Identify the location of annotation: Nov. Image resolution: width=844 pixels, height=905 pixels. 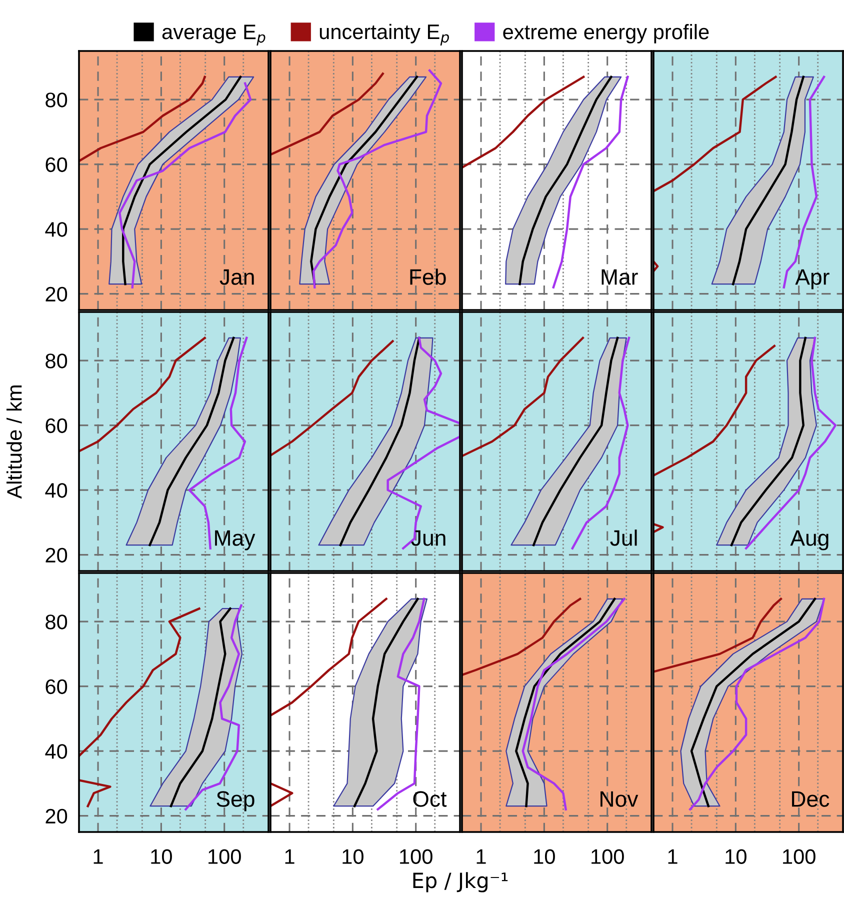
(619, 799).